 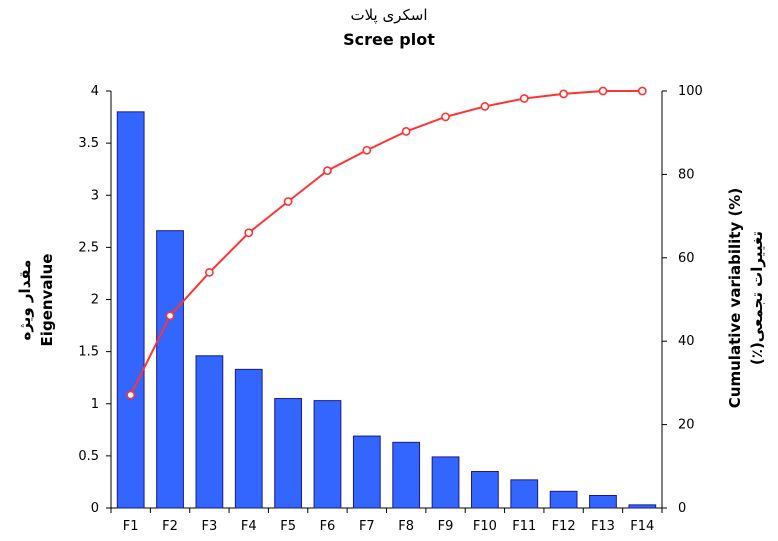 What do you see at coordinates (686, 425) in the screenshot?
I see `y-right-tick-label: 20` at bounding box center [686, 425].